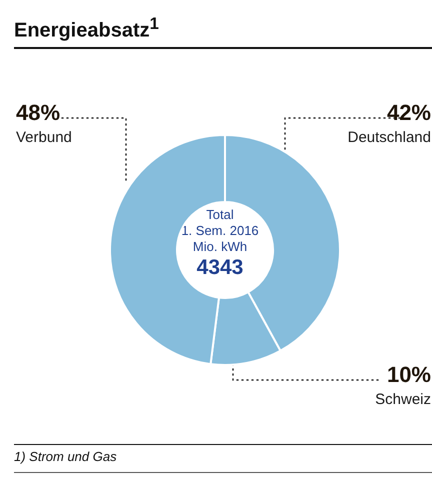 The height and width of the screenshot is (484, 432). Describe the element at coordinates (65, 456) in the screenshot. I see `text: 1) Strom und Gas` at that location.